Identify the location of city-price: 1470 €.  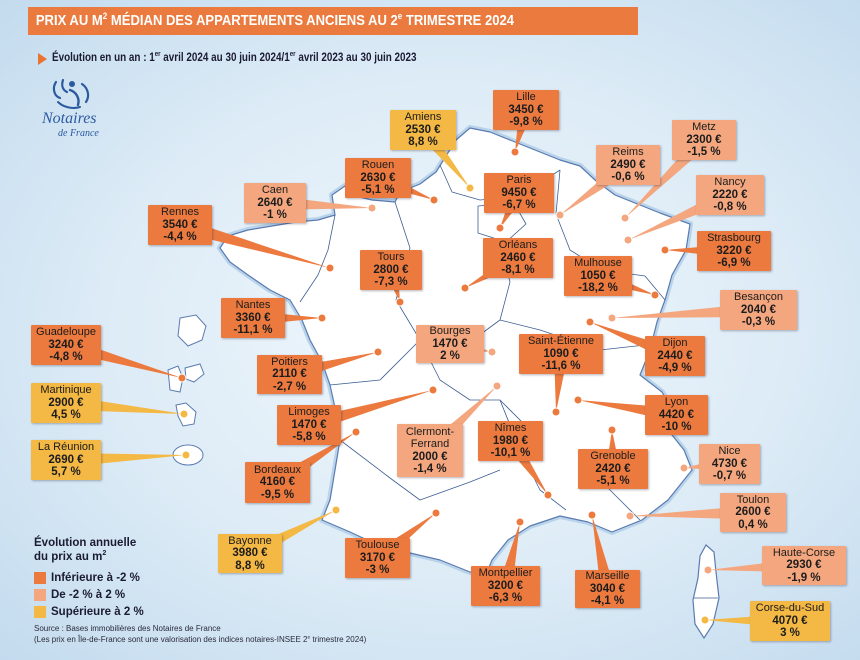
(450, 343).